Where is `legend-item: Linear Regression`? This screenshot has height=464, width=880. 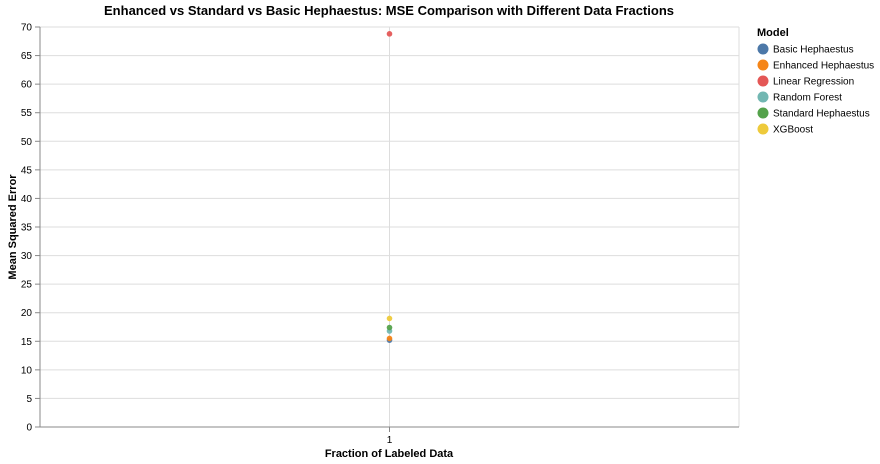 legend-item: Linear Regression is located at coordinates (805, 81).